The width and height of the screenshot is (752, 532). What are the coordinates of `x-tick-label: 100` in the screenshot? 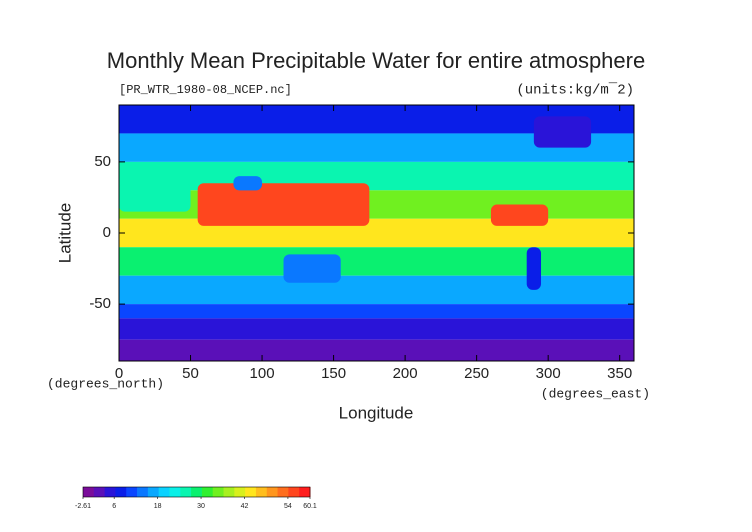 It's located at (262, 373).